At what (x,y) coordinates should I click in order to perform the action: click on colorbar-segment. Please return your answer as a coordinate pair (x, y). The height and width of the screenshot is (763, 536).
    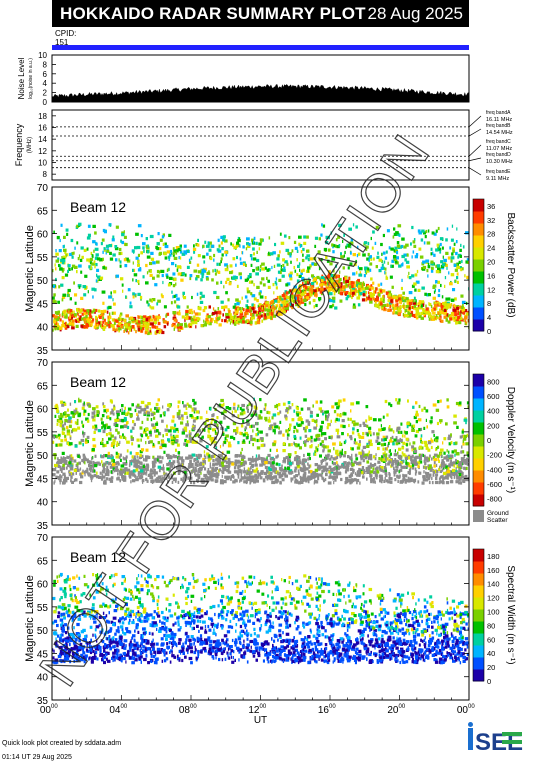
    Looking at the image, I should click on (478, 229).